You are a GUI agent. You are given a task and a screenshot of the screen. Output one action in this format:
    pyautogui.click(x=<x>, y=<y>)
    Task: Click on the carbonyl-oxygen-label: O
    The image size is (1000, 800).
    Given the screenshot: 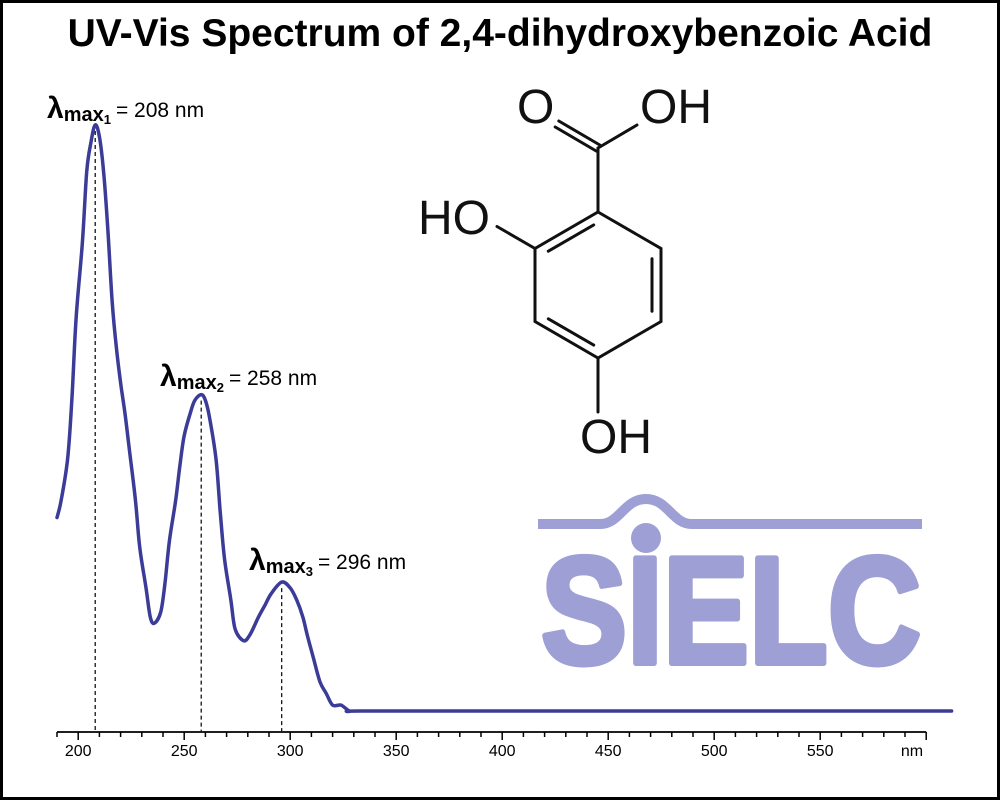 What is the action you would take?
    pyautogui.click(x=535, y=107)
    